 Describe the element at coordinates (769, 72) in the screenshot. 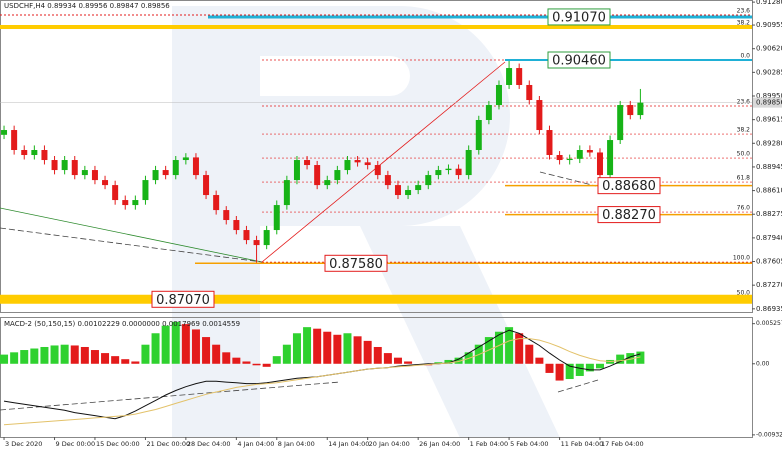

I see `y-tick-label: 0.90285` at that location.